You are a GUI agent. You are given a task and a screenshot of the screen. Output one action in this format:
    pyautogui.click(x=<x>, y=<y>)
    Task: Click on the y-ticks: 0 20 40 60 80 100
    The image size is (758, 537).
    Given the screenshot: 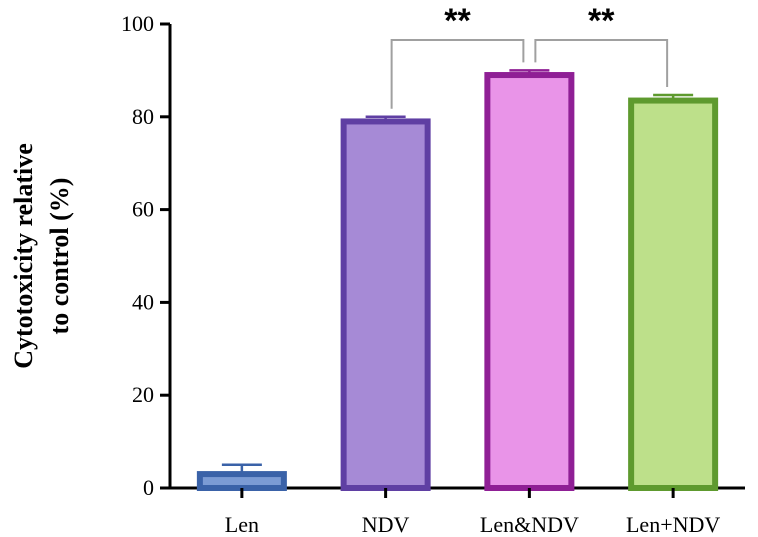 What is the action you would take?
    pyautogui.click(x=145, y=255)
    